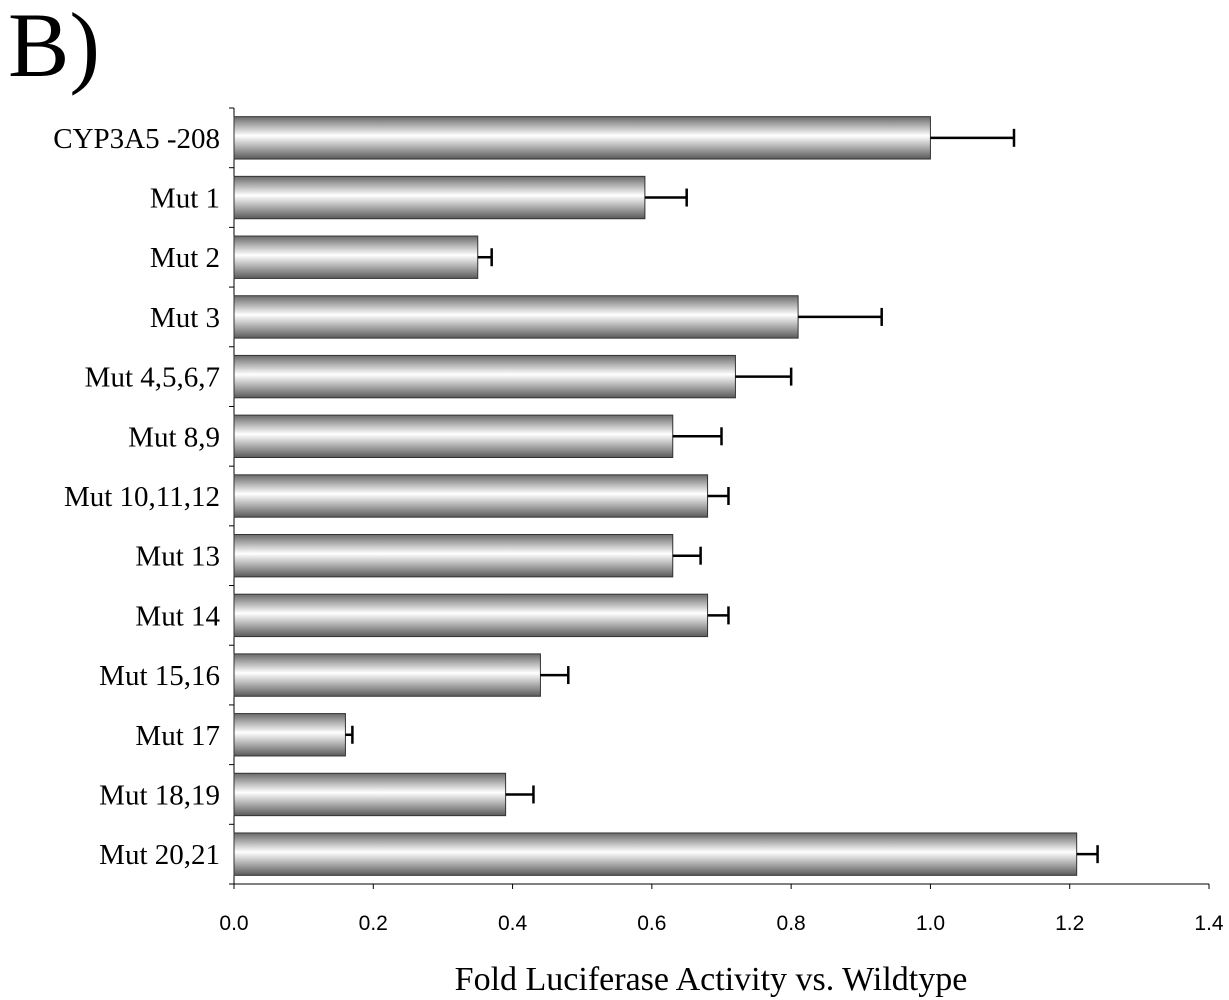  I want to click on x-tick-label: 1.0, so click(930, 923).